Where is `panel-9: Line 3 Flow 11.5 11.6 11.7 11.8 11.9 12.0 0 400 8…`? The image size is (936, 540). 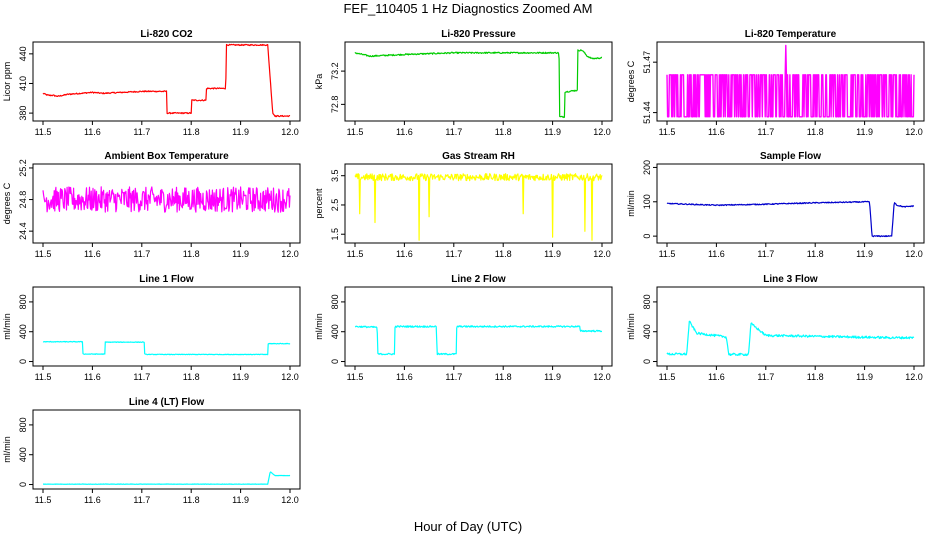
panel-9: Line 3 Flow 11.5 11.6 11.7 11.8 11.9 12.0 0 400 8… is located at coordinates (775, 328).